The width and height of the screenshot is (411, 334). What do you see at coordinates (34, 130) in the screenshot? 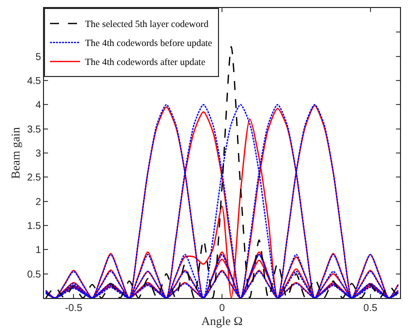
I see `y-tick-label: 3.5` at bounding box center [34, 130].